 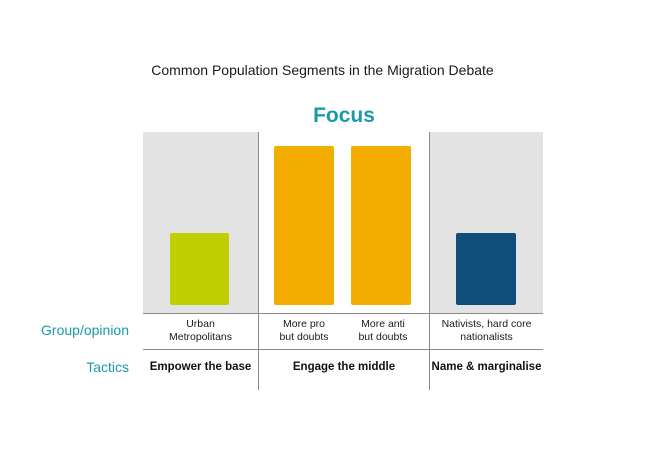 I want to click on tactic-empower: Empower the base, so click(x=200, y=367).